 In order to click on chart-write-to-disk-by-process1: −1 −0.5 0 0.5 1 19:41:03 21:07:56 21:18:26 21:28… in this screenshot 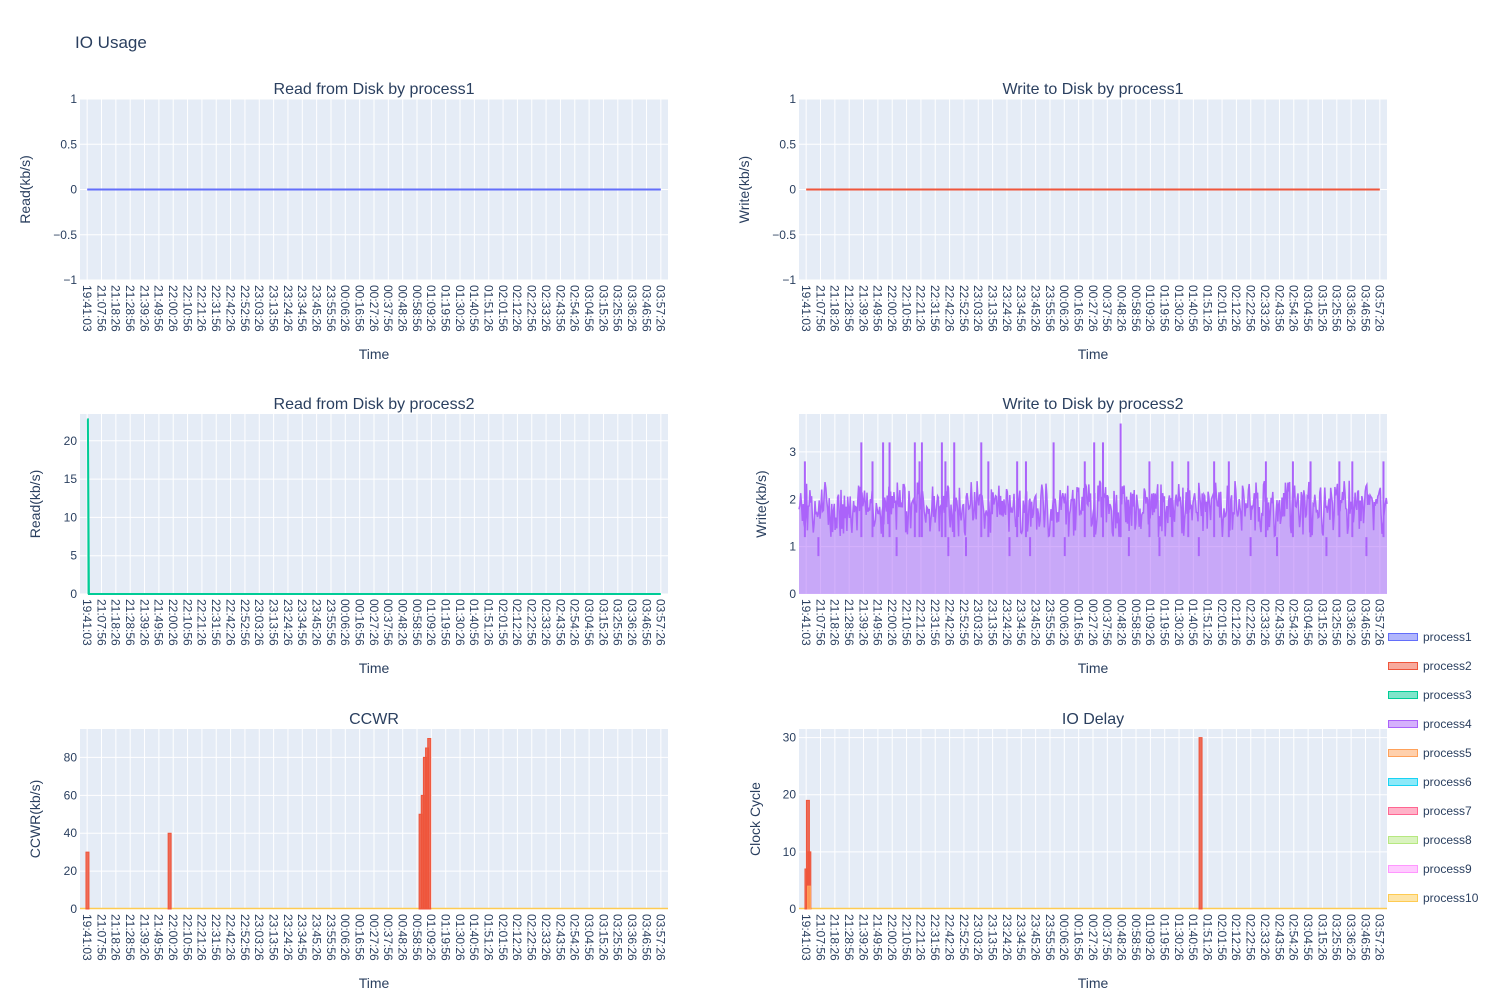, I will do `click(1061, 221)`.